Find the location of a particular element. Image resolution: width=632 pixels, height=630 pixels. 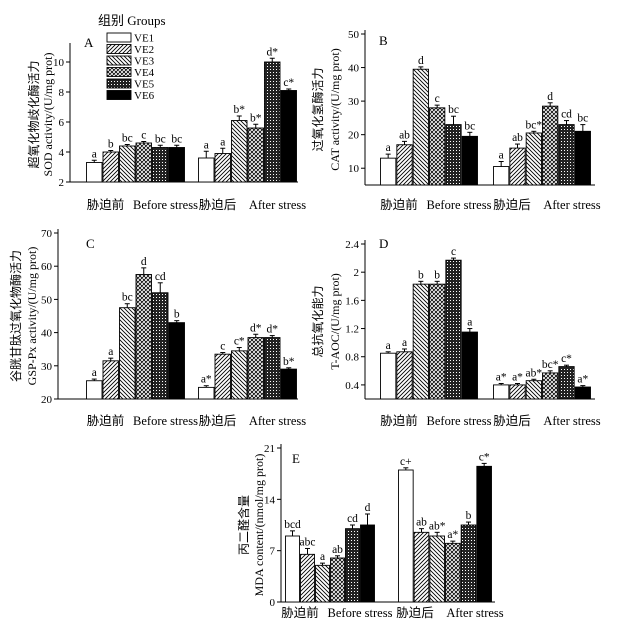

significance-label: abc is located at coordinates (308, 542).